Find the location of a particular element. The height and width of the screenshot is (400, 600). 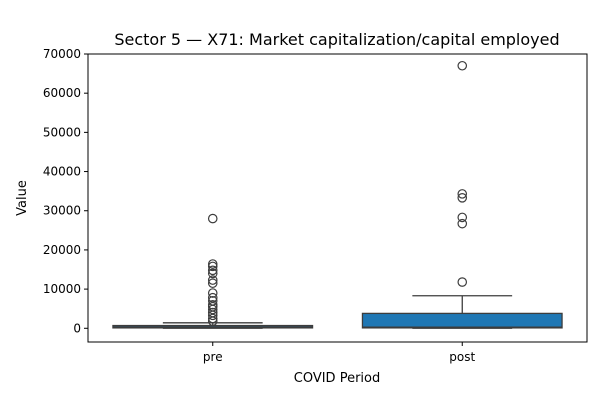

y-tick-label-2: 20000 is located at coordinates (62, 250).